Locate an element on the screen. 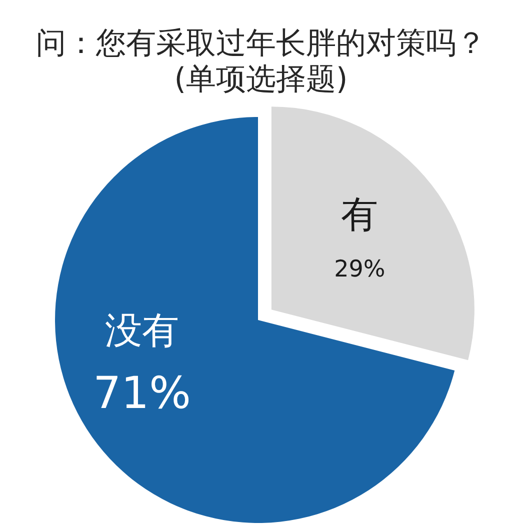 Image resolution: width=522 pixels, height=525 pixels. data-label: 29% is located at coordinates (360, 269).